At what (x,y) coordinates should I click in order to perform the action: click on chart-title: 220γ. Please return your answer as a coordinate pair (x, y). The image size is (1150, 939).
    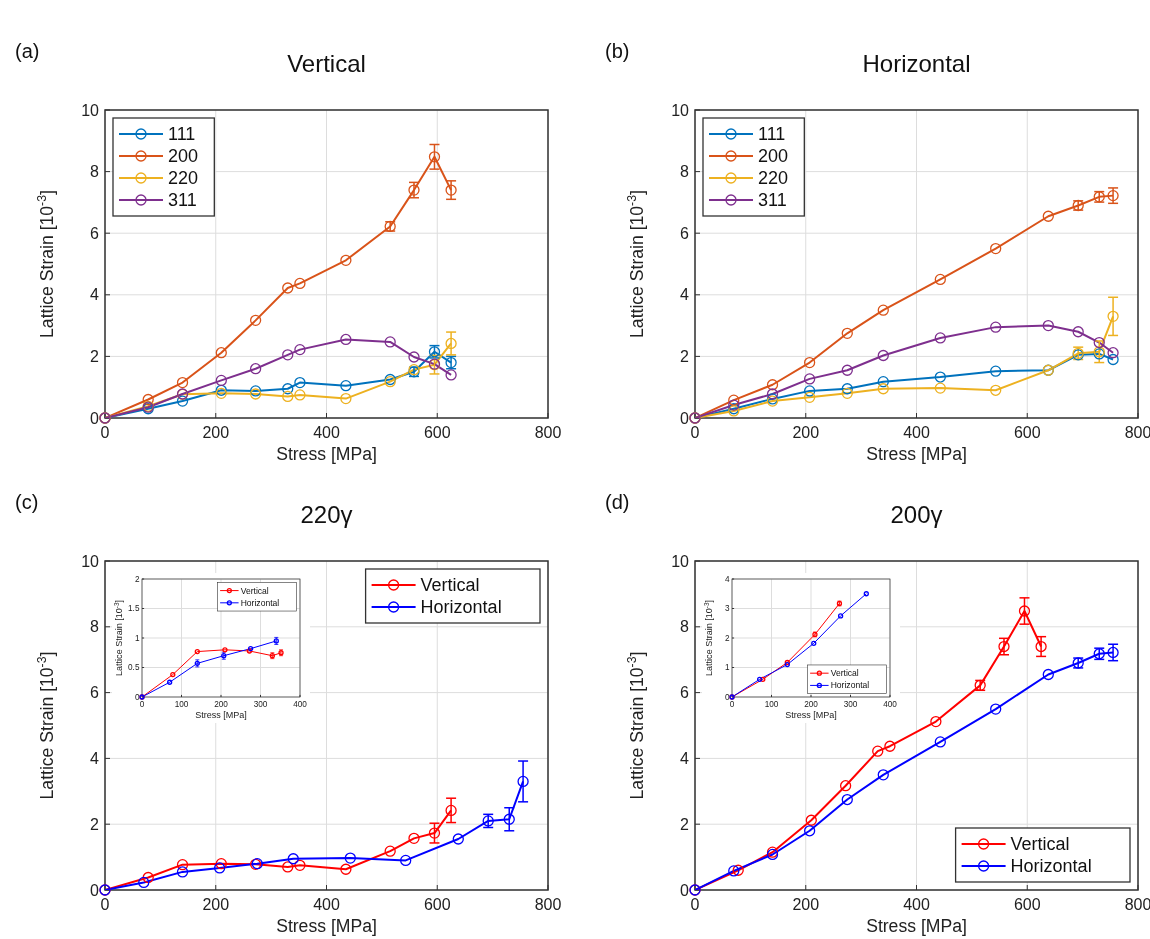
    Looking at the image, I should click on (326, 514).